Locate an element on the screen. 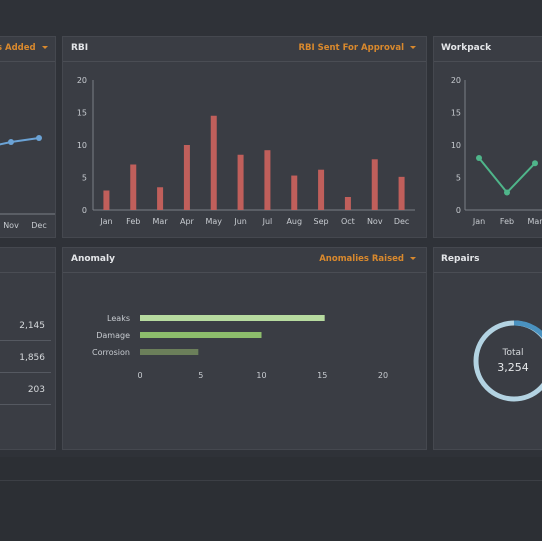 The height and width of the screenshot is (541, 542). anomaly-x-tick: 15 is located at coordinates (322, 375).